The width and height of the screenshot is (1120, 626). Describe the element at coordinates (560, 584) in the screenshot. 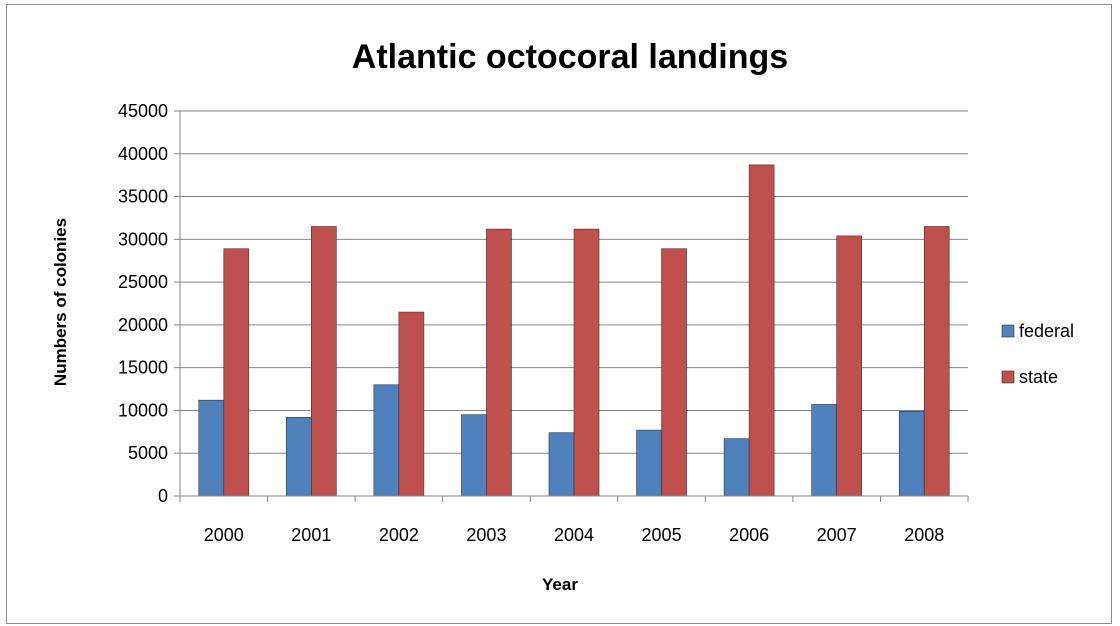

I see `x-axis-title: Year` at that location.